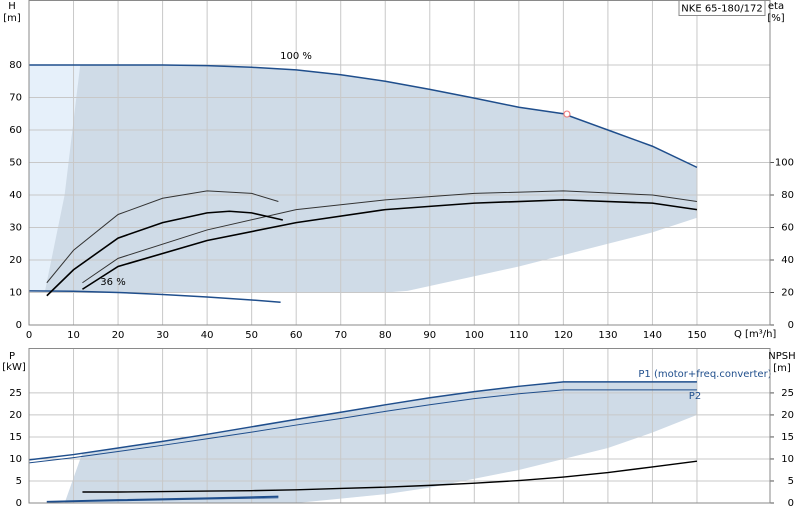 This screenshot has width=800, height=520. What do you see at coordinates (207, 335) in the screenshot?
I see `x-tick-label: 40` at bounding box center [207, 335].